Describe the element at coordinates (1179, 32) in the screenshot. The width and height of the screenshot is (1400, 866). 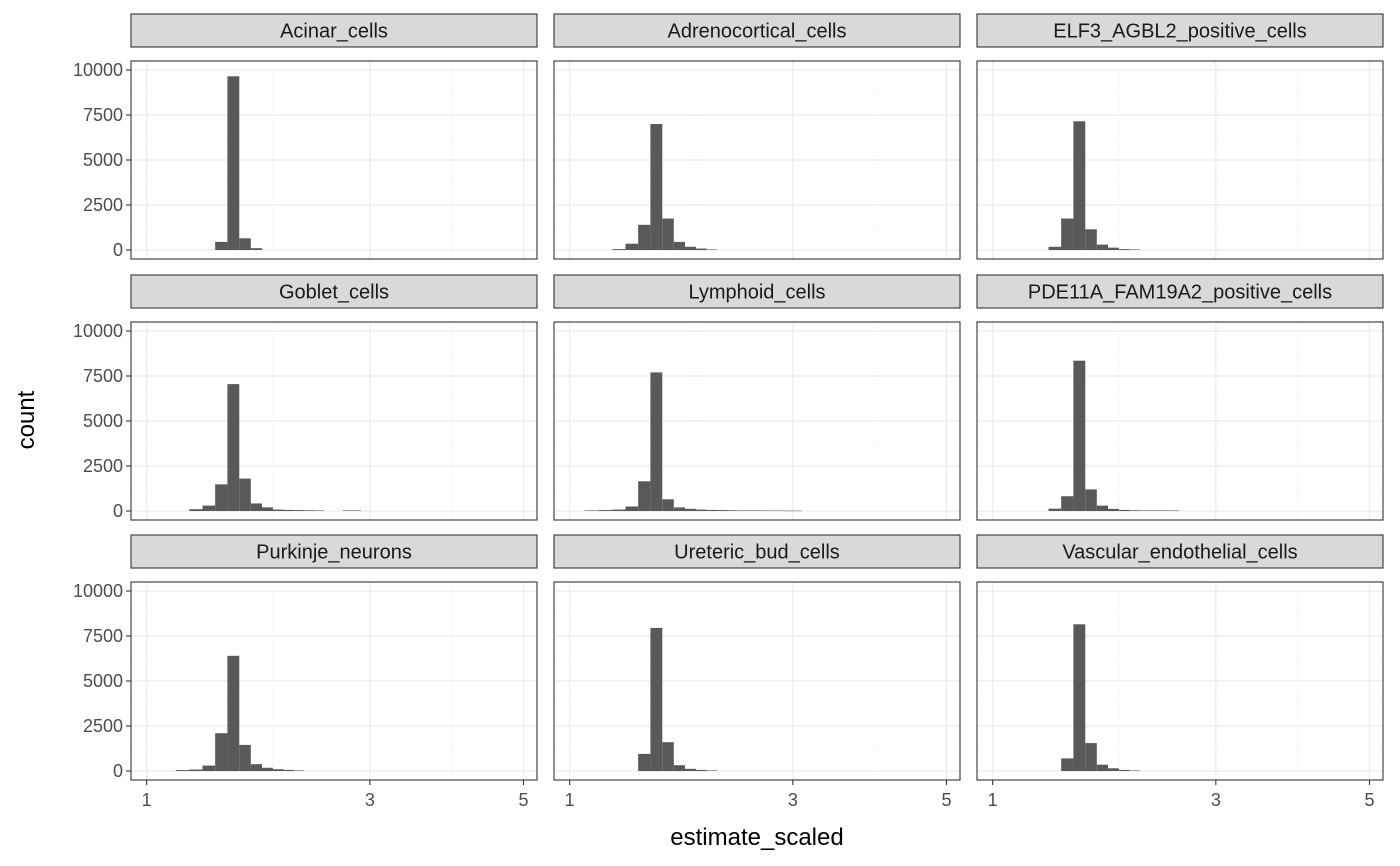
I see `facet-strip-label: ELF3_AGBL2_positive_cells` at that location.